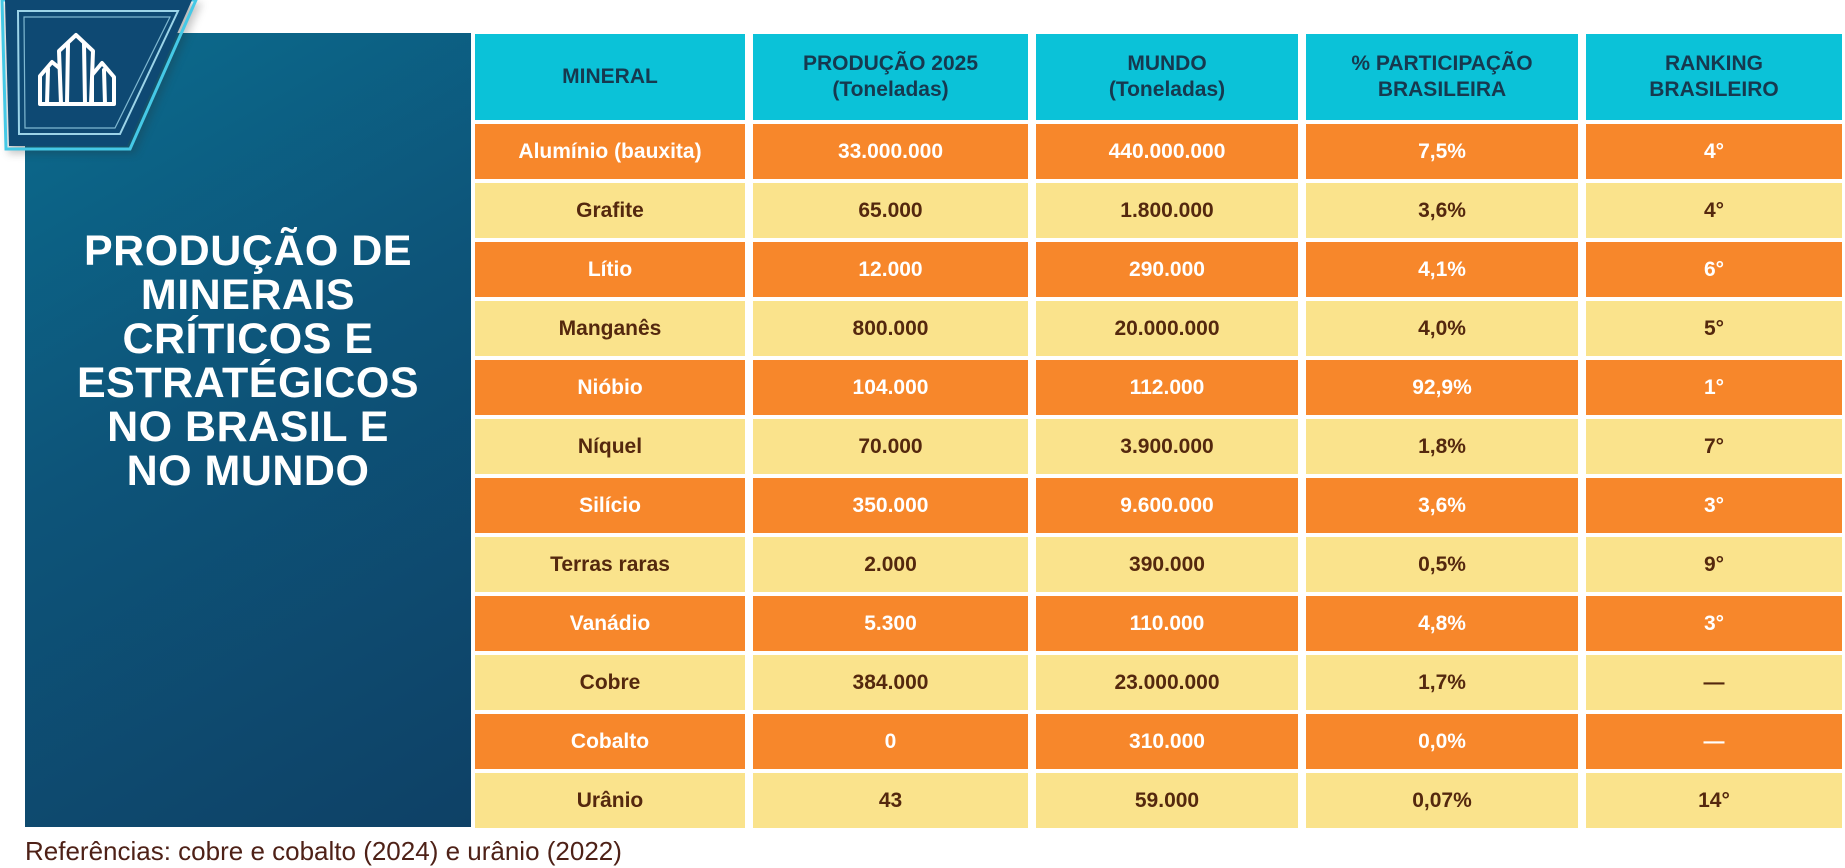 Image resolution: width=1845 pixels, height=868 pixels. Describe the element at coordinates (248, 427) in the screenshot. I see `page-title-line: NO BRASIL E` at that location.